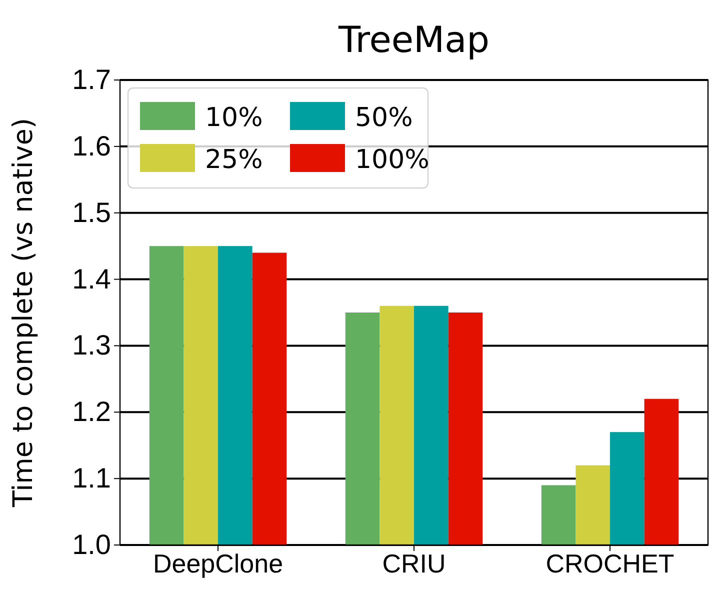  Describe the element at coordinates (91, 278) in the screenshot. I see `y-tick-label: 1.4` at that location.